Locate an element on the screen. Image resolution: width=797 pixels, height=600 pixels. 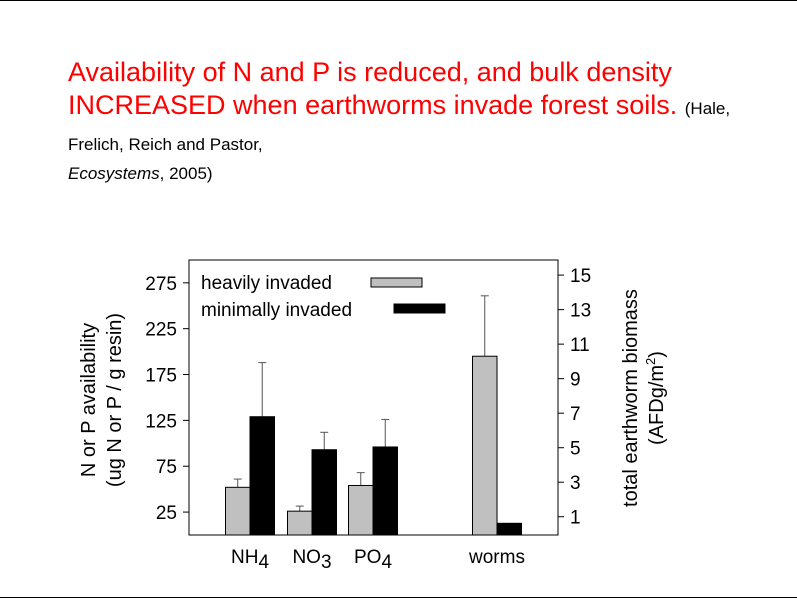
y2-tick-label: 15 is located at coordinates (580, 276).